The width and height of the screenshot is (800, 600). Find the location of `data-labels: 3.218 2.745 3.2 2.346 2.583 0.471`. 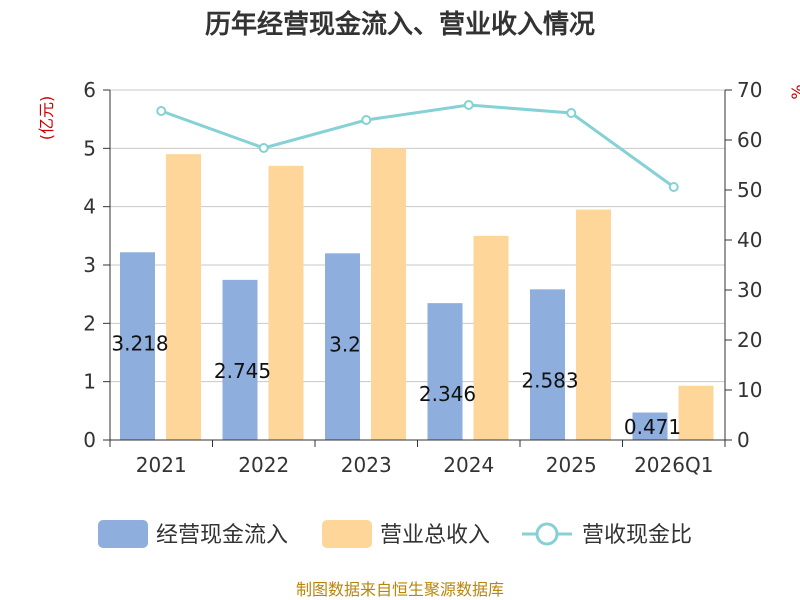

data-labels: 3.218 2.745 3.2 2.346 2.583 0.471 is located at coordinates (396, 385).